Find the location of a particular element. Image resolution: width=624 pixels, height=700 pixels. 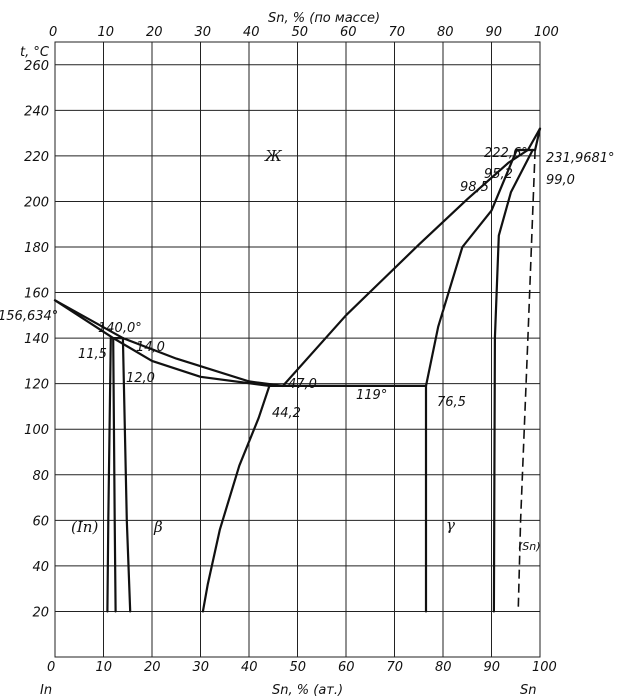

x-tick-top: 90 is located at coordinates (494, 32).